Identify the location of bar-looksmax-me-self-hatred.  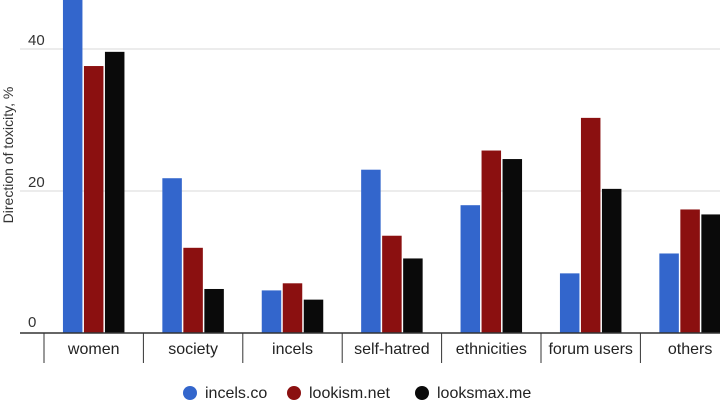
(413, 295).